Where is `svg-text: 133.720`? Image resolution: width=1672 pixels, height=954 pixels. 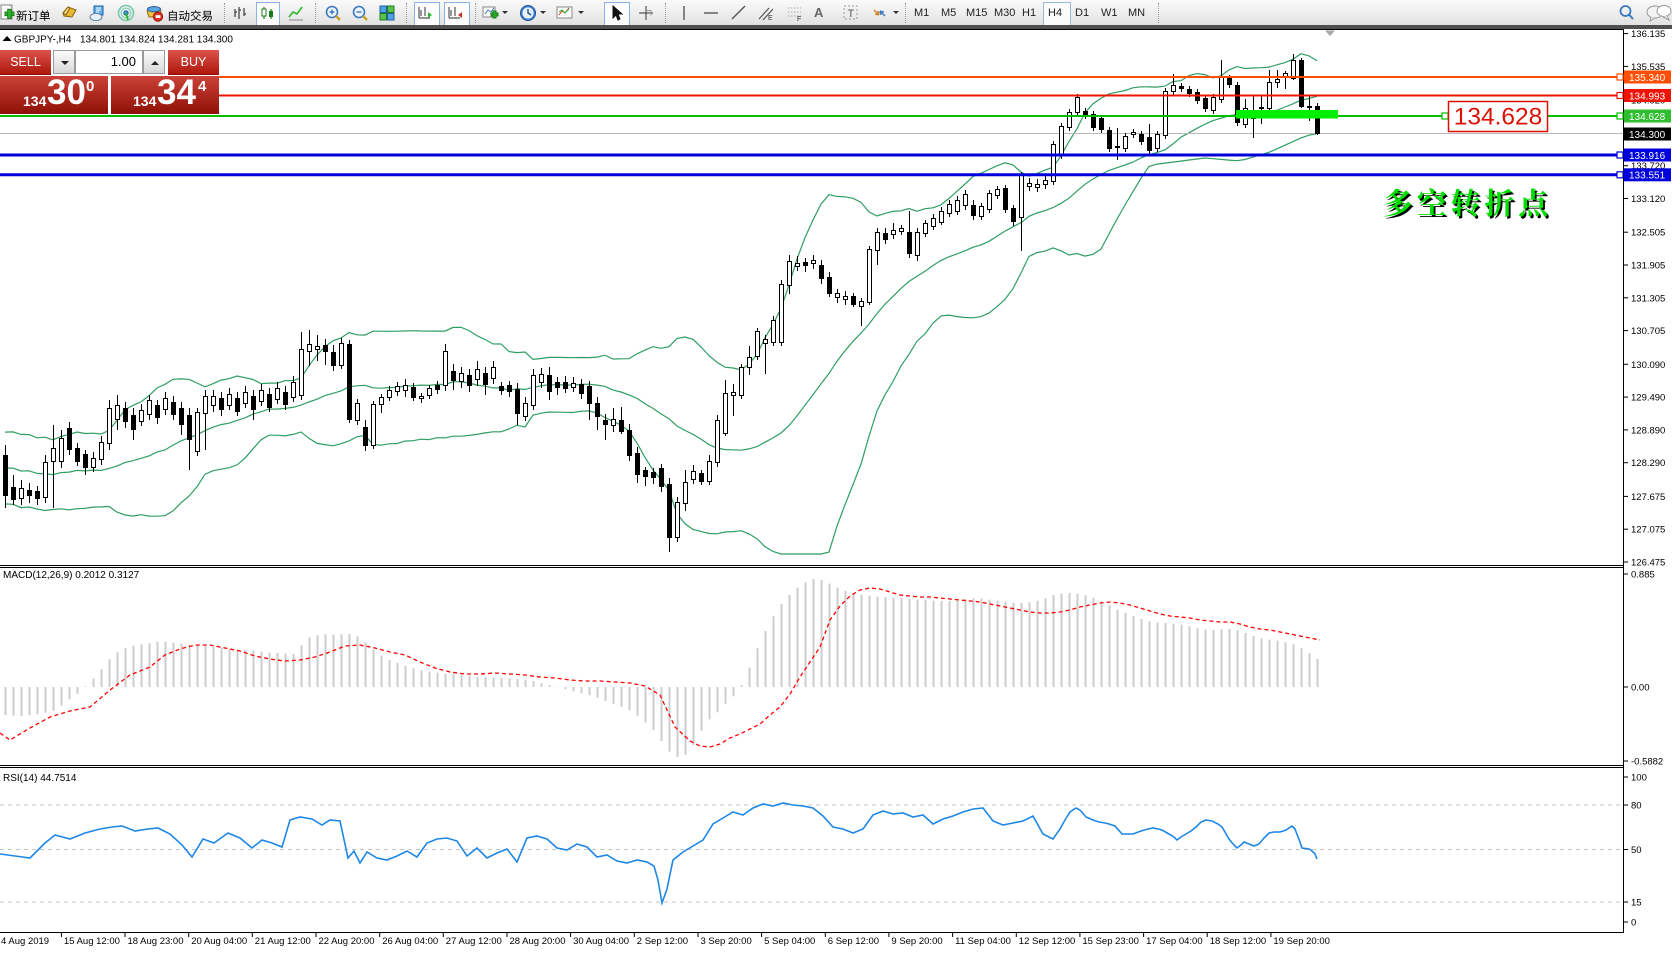
svg-text: 133.720 is located at coordinates (1648, 166).